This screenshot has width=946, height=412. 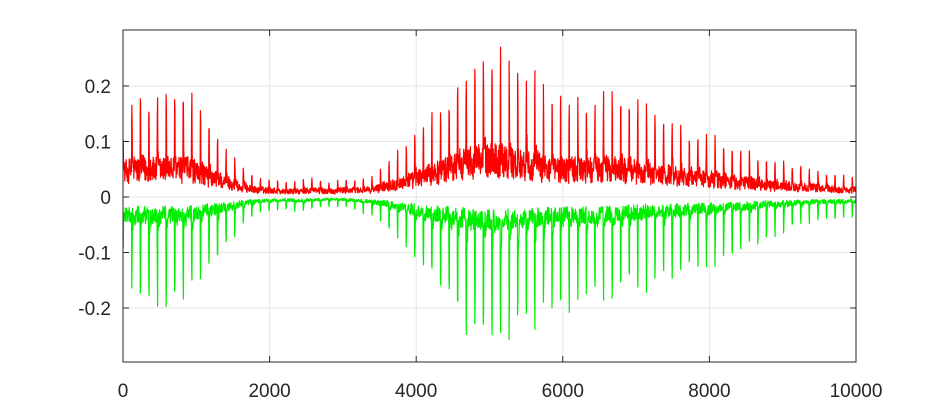 What do you see at coordinates (94, 254) in the screenshot?
I see `y-tick-label: -0.1` at bounding box center [94, 254].